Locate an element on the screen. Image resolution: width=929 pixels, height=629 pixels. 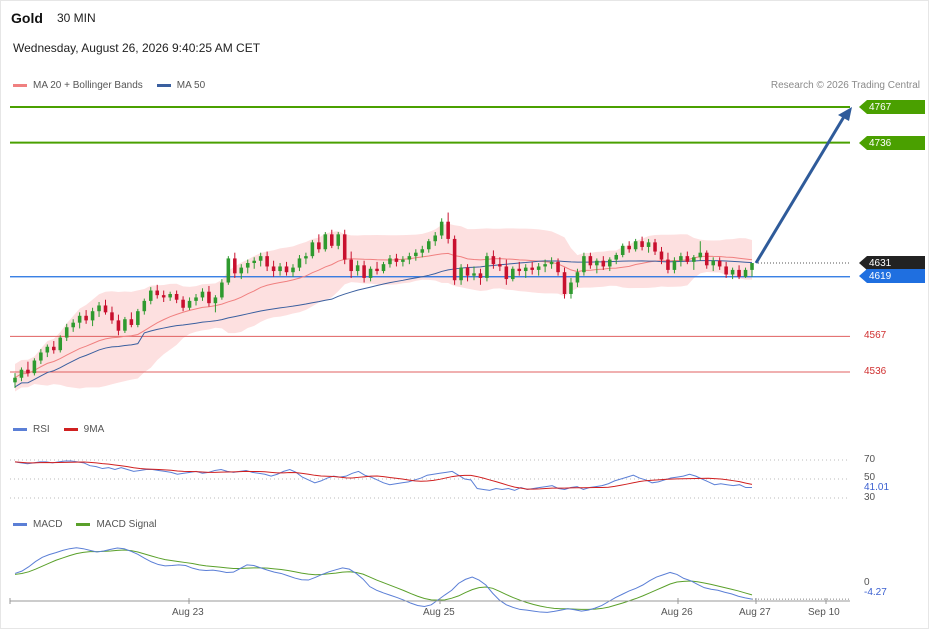
x-label-aug23: Aug 23 is located at coordinates (188, 612).